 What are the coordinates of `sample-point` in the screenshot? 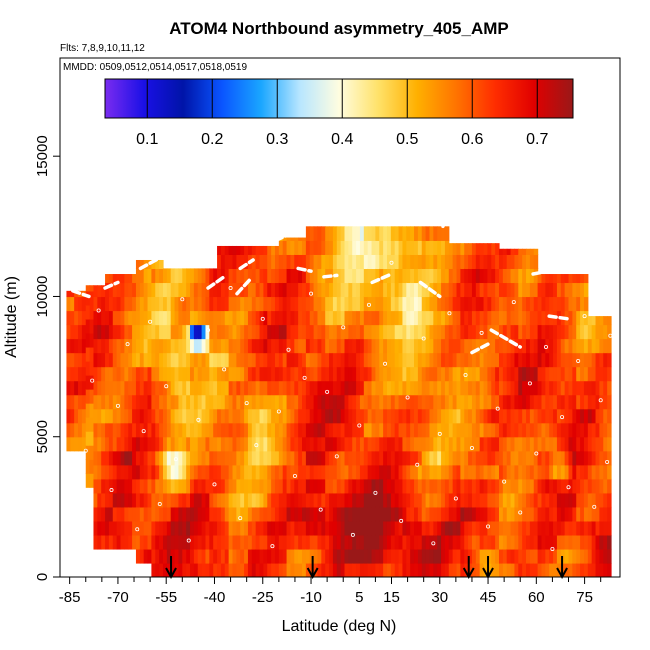 It's located at (513, 302).